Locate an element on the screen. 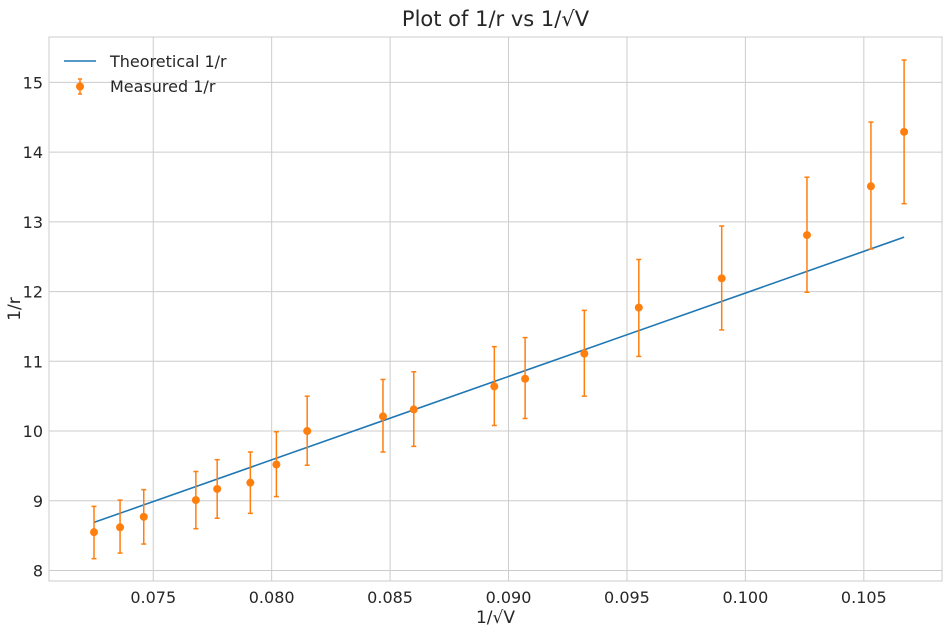 This screenshot has height=634, width=949. chart-title: Plot of 1/r vs 1/√V is located at coordinates (496, 19).